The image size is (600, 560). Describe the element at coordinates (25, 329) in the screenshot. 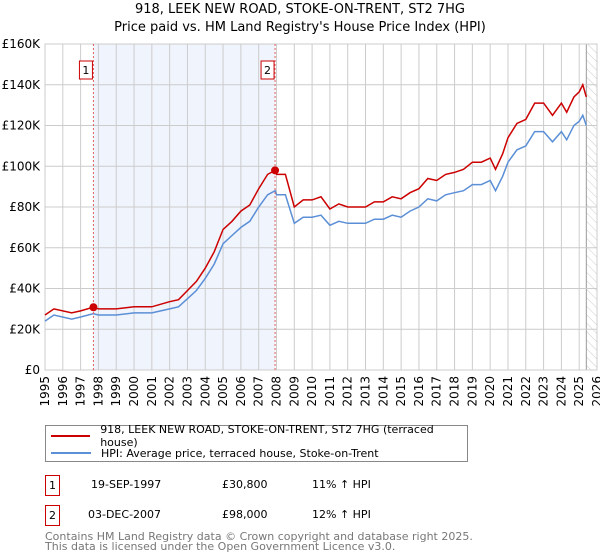

I see `y-tick-label: £20K` at that location.